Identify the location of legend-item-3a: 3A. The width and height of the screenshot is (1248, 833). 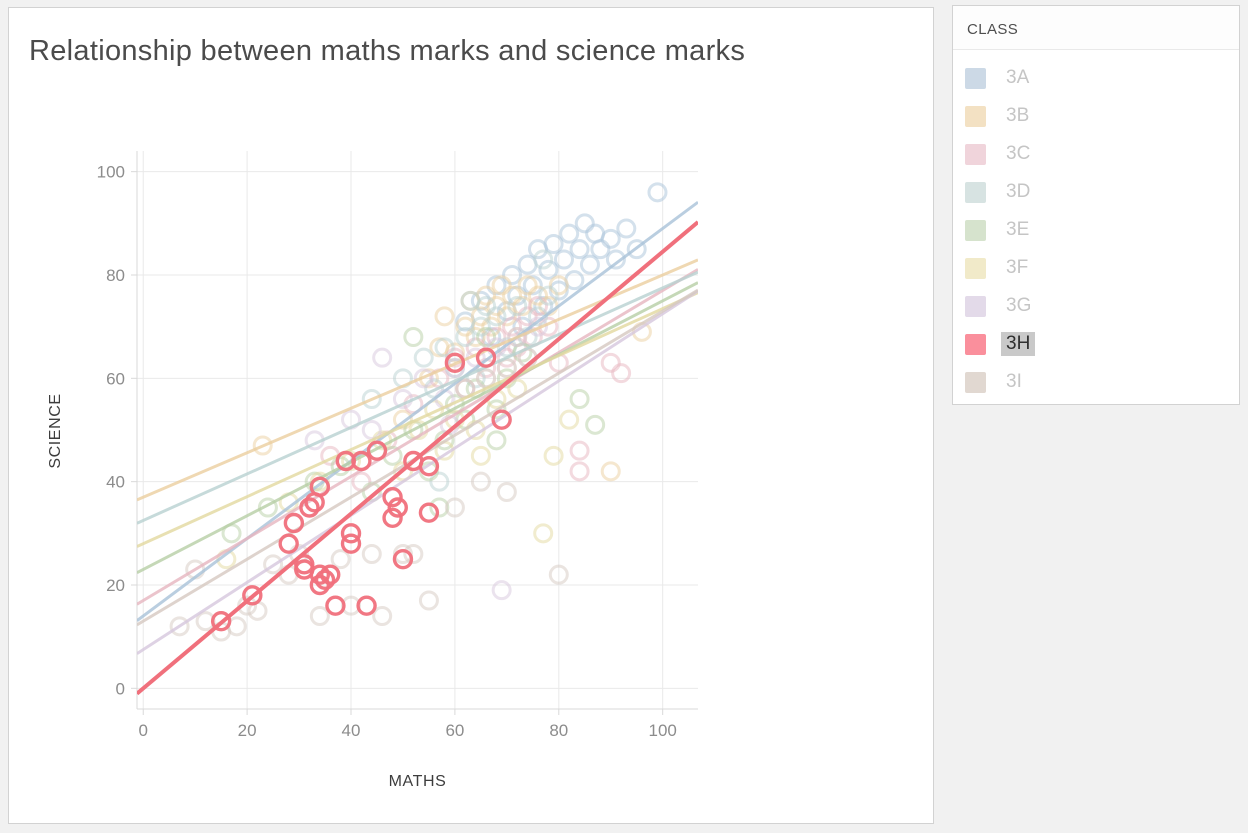
(1096, 78).